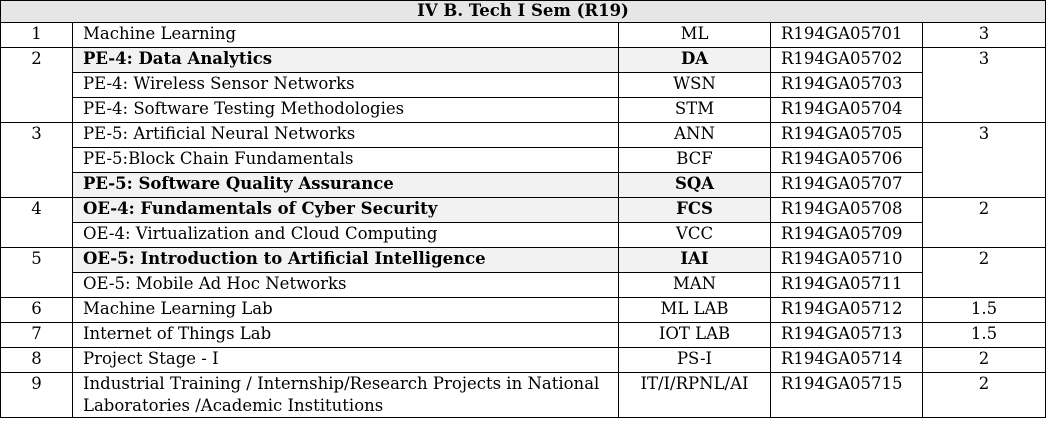 This screenshot has width=1051, height=425. I want to click on table-row: 8 Project Stage - I PS-I R194GA05714 2, so click(523, 360).